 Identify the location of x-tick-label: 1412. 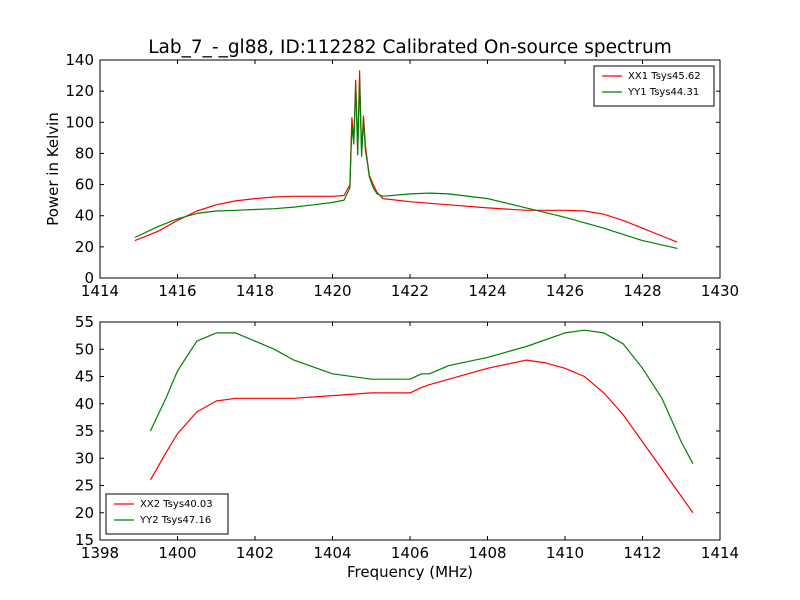
(642, 553).